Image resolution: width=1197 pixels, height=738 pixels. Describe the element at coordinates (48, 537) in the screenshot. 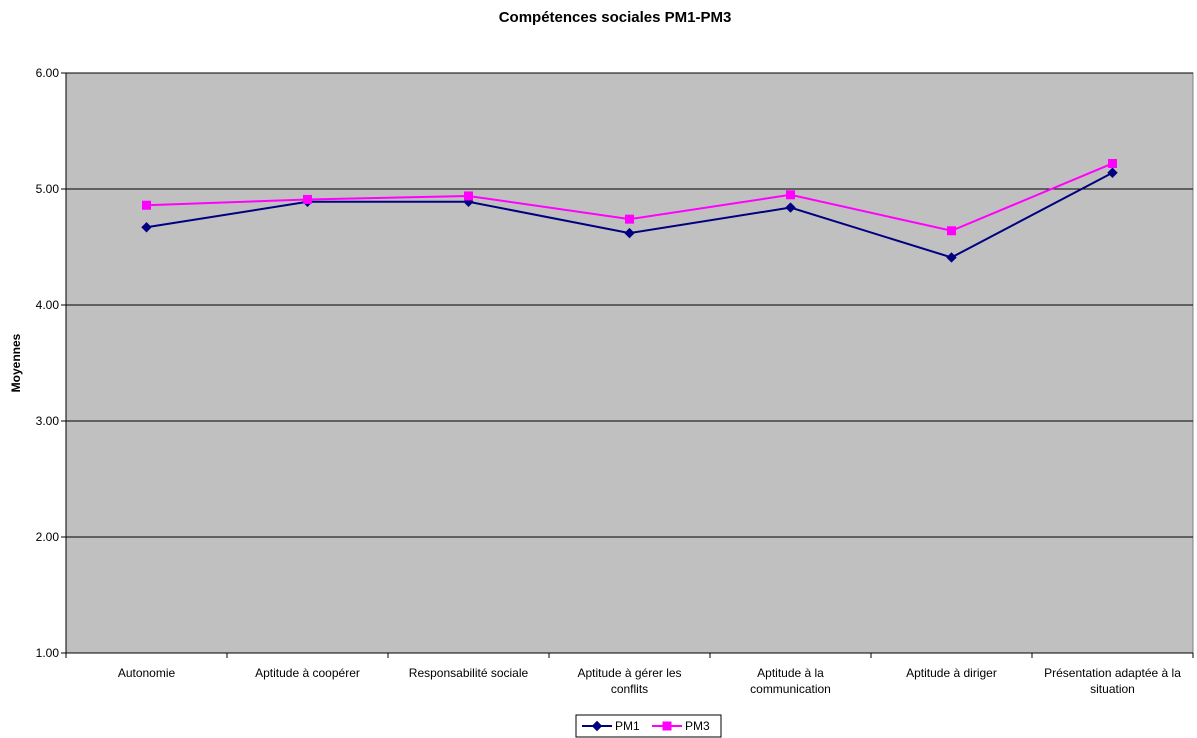

I see `y-tick-label: 2.00` at that location.